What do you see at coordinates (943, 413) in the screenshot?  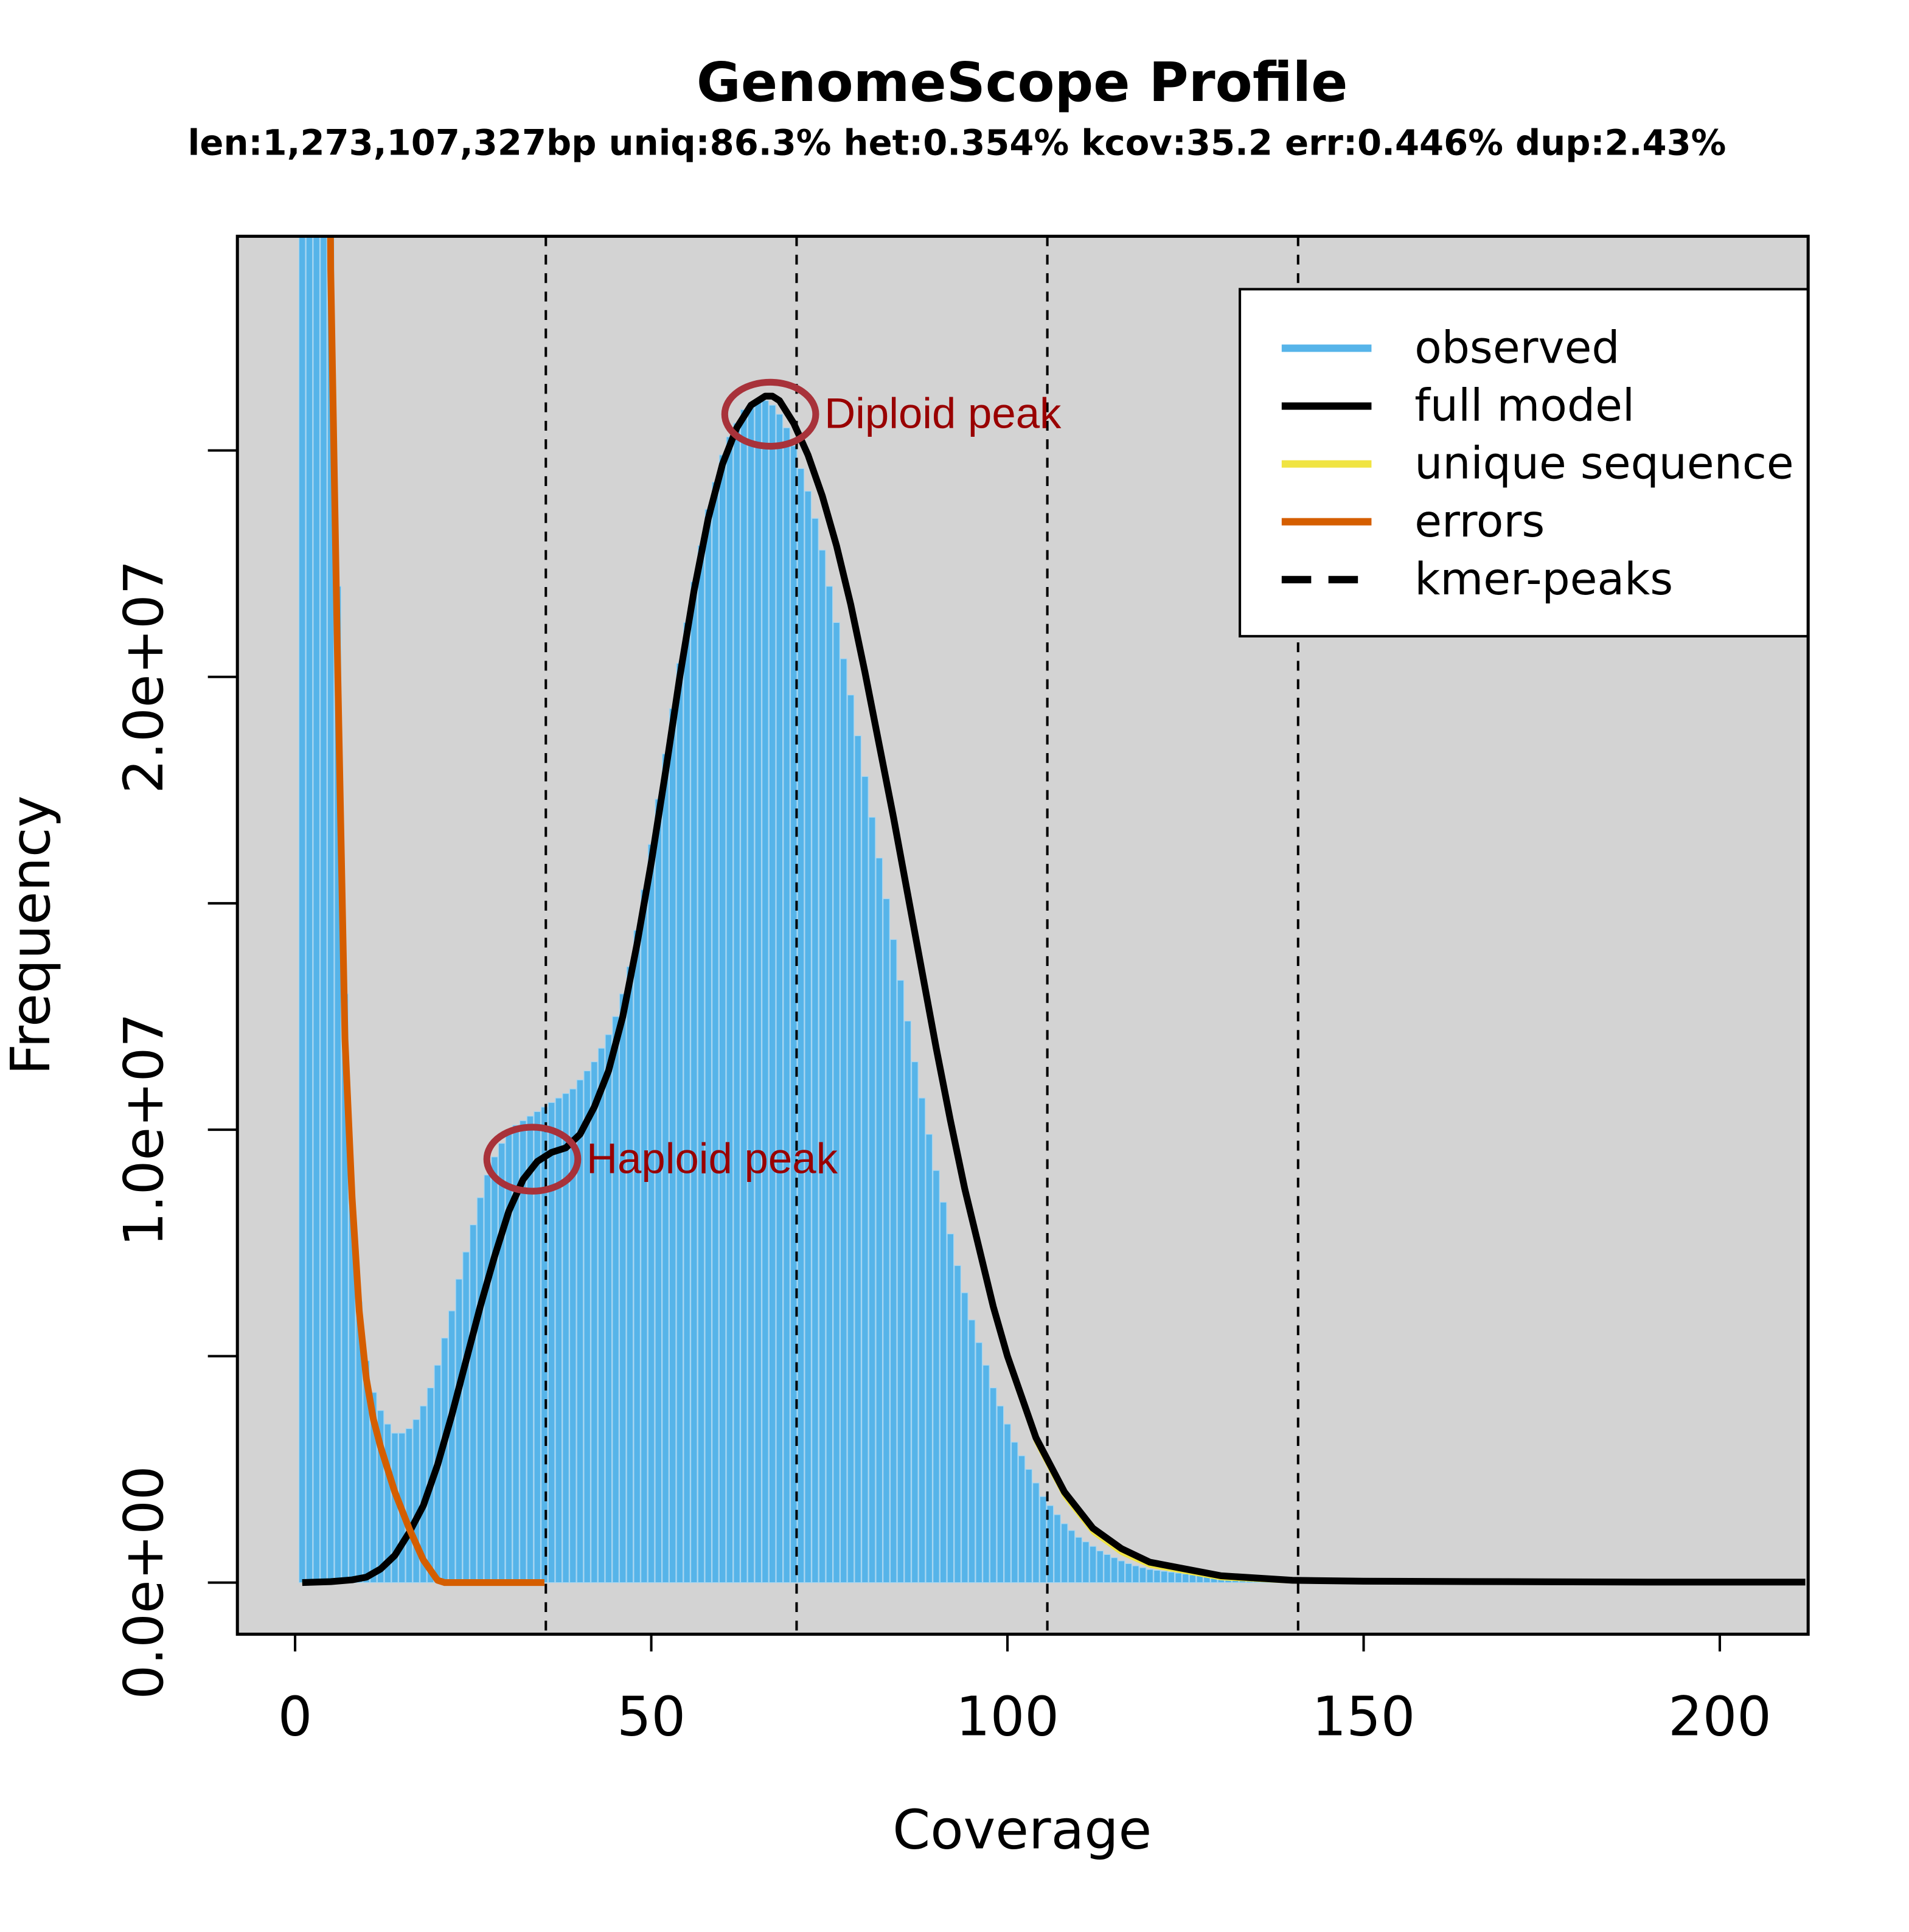 I see `annotation: Diploid peak` at bounding box center [943, 413].